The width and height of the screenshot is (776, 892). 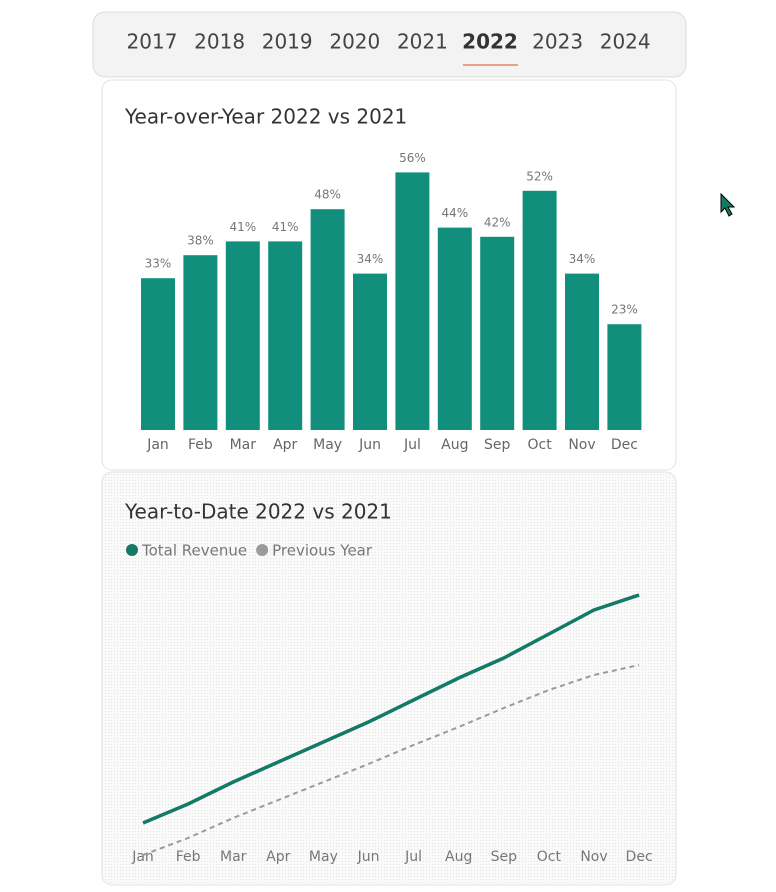 I want to click on data-label: 44%, so click(x=454, y=213).